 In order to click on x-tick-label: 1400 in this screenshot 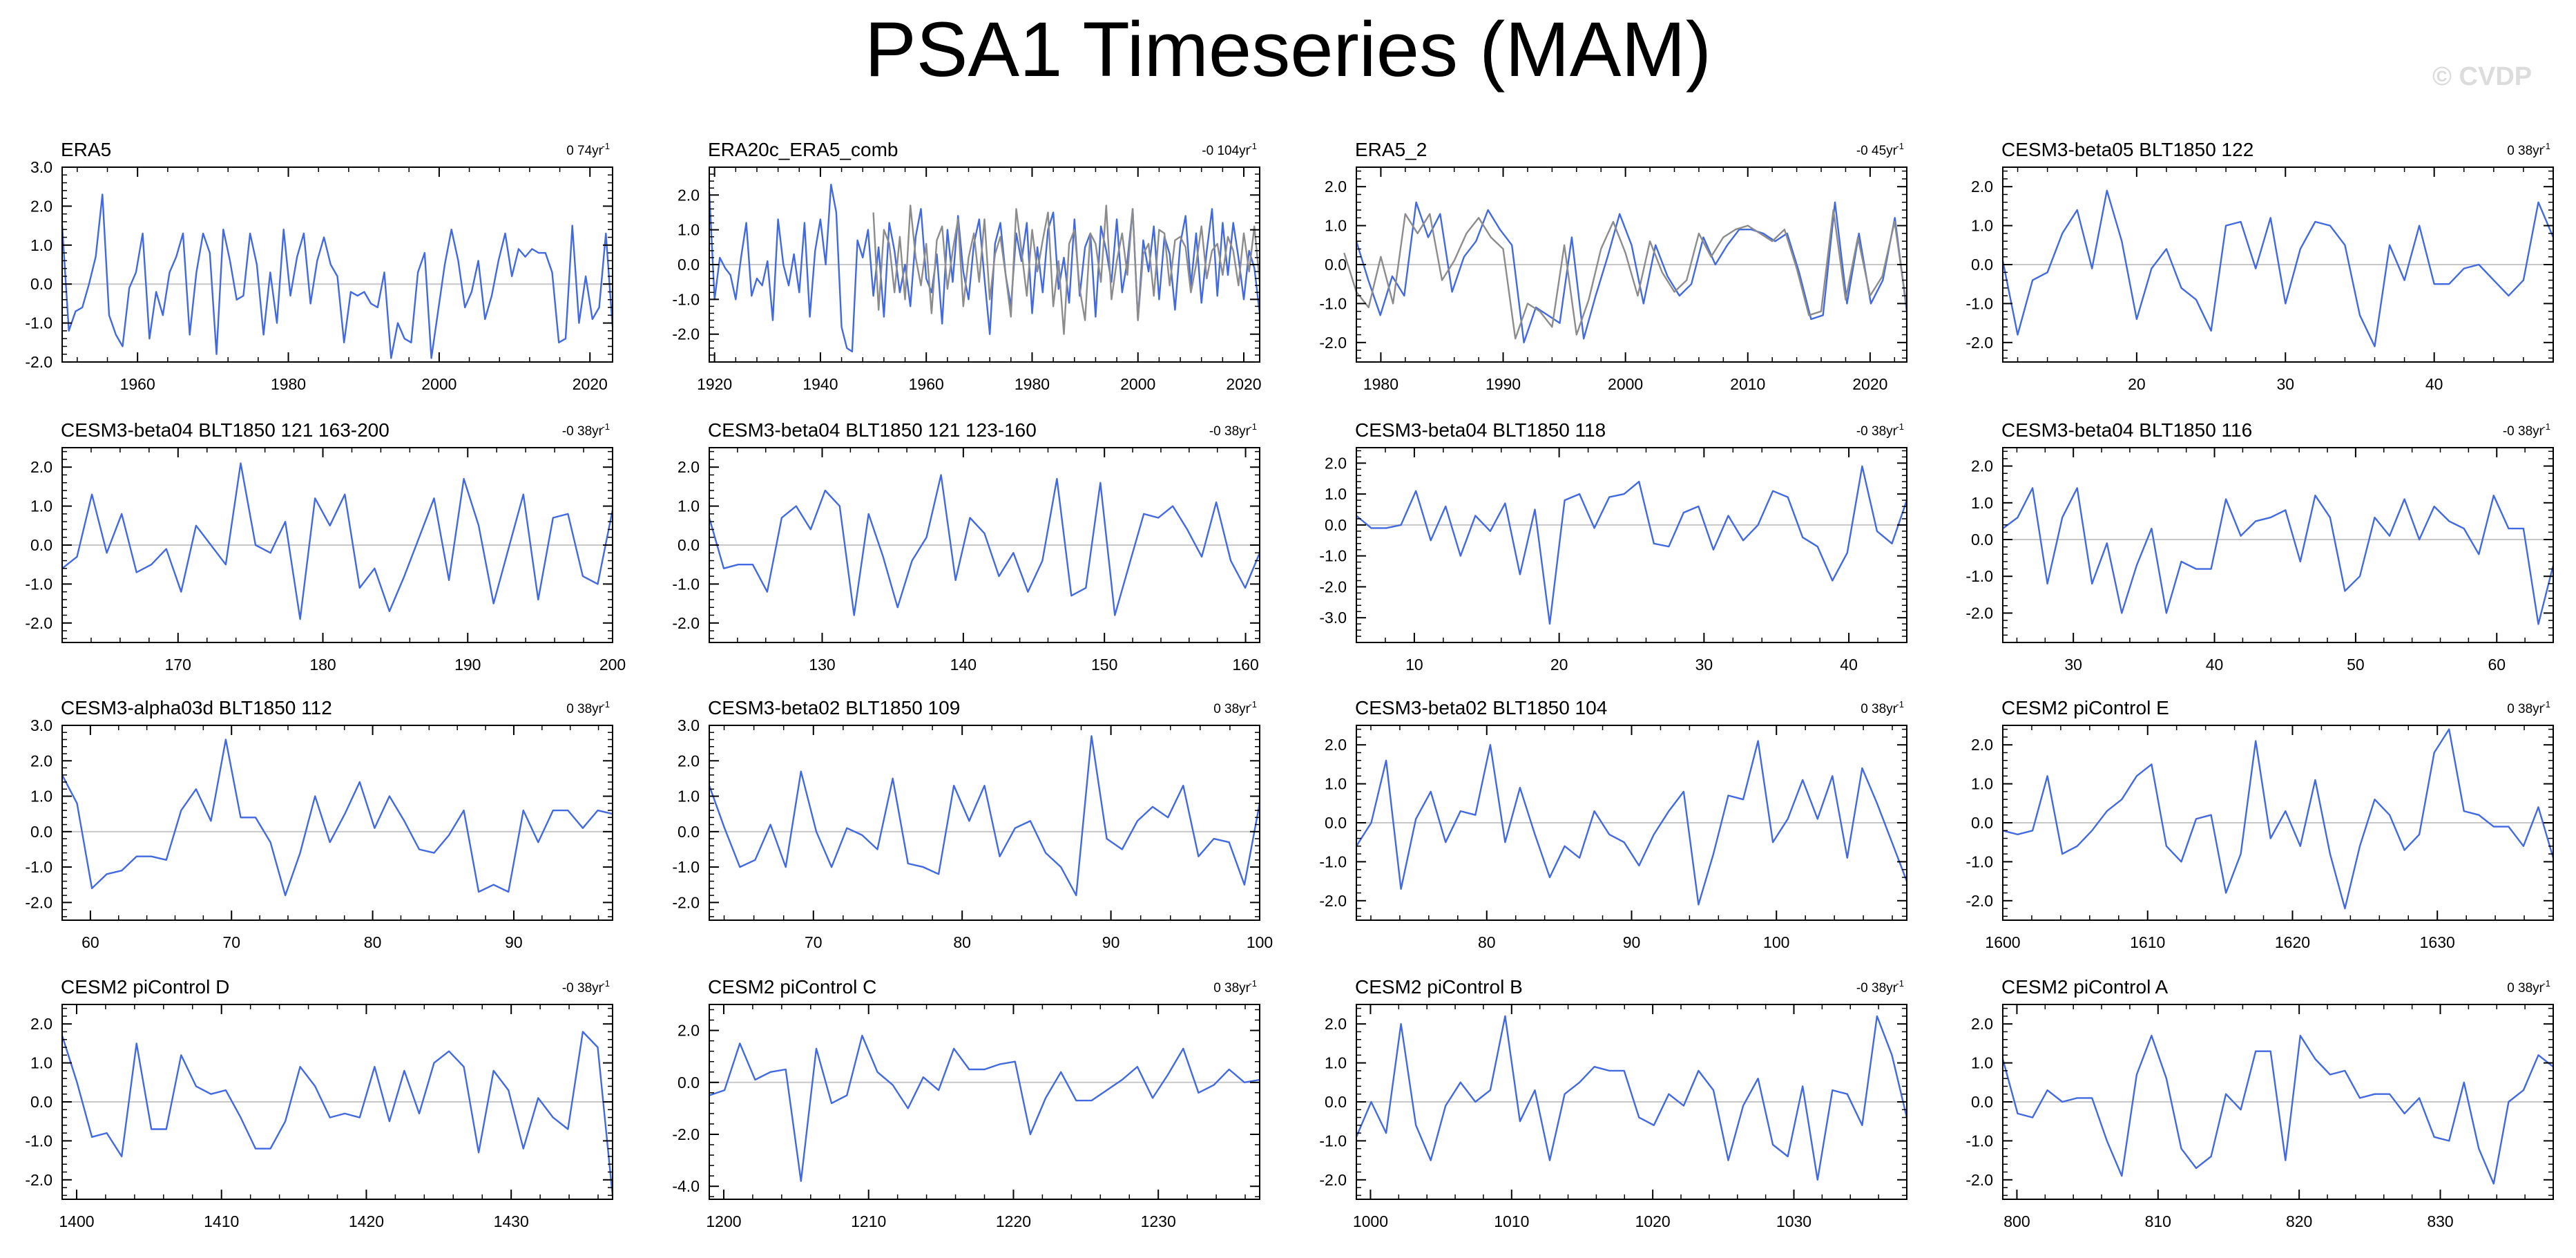, I will do `click(76, 1221)`.